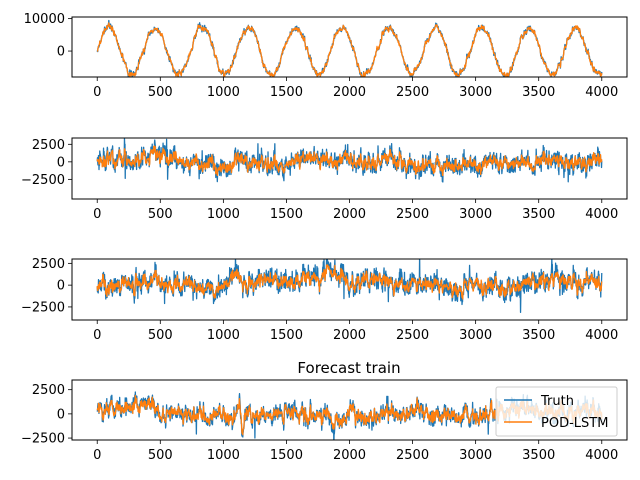 The width and height of the screenshot is (640, 480). I want to click on subplot-1-x-axis: 0 500 1000 1500 2000 2500 3000 3500 4000, so click(355, 88).